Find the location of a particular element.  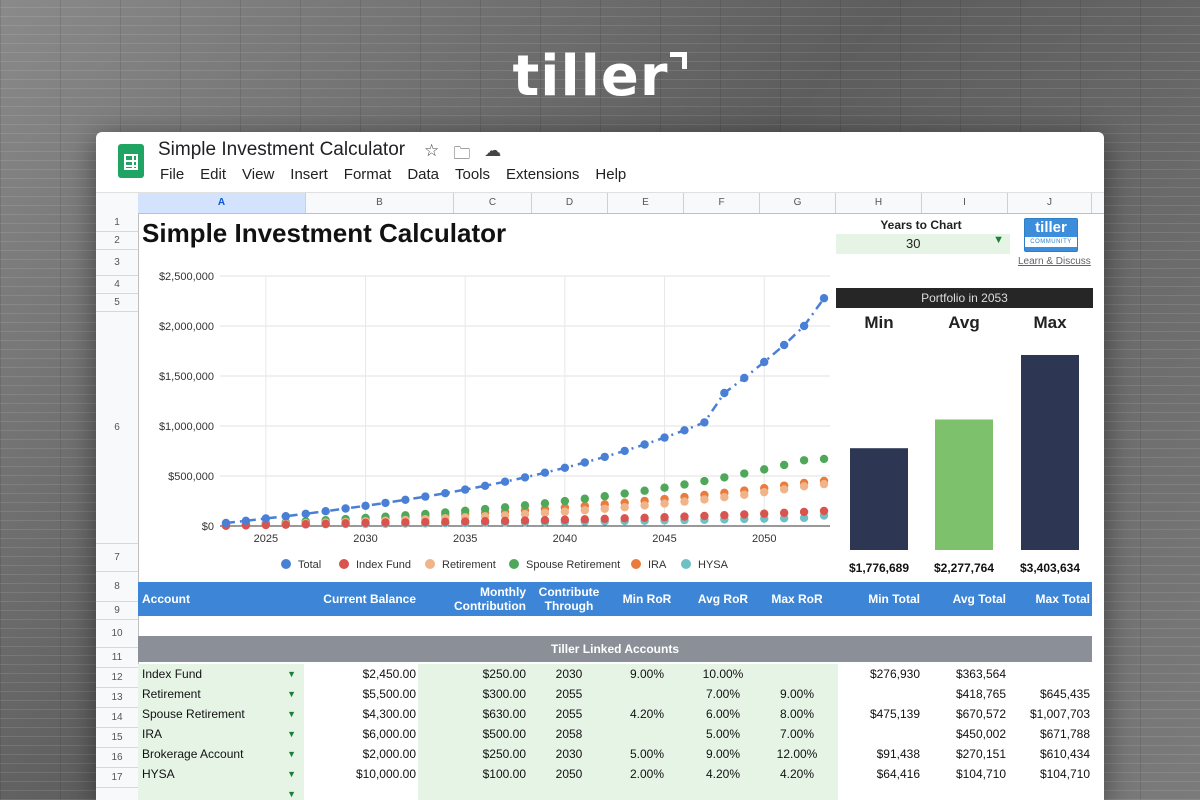

cell-avg-ror: 9.00% is located at coordinates (723, 754).